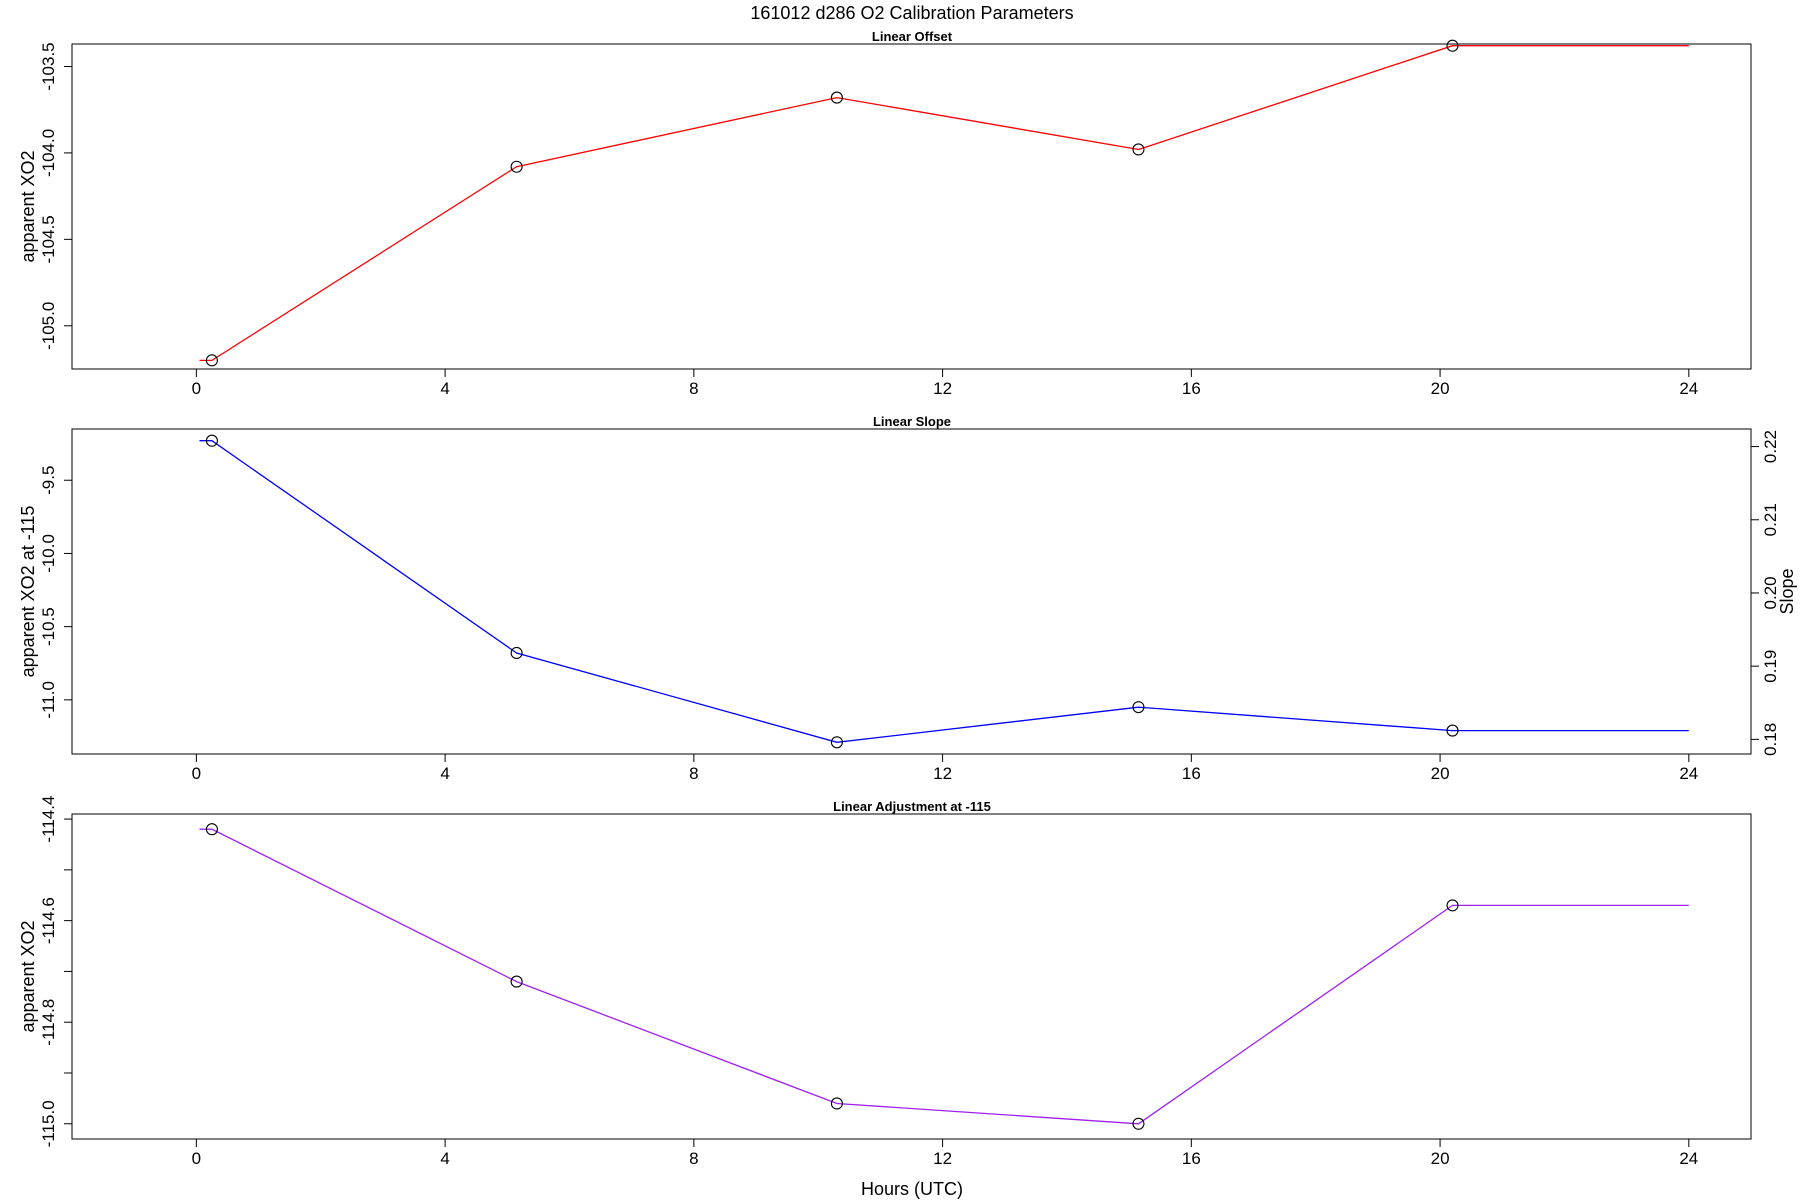  Describe the element at coordinates (48, 66) in the screenshot. I see `y-tick-label: -103.5` at that location.